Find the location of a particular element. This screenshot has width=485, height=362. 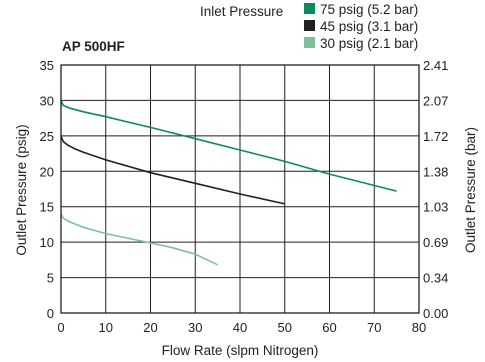

y2-tick-label: 0.34 is located at coordinates (435, 278).